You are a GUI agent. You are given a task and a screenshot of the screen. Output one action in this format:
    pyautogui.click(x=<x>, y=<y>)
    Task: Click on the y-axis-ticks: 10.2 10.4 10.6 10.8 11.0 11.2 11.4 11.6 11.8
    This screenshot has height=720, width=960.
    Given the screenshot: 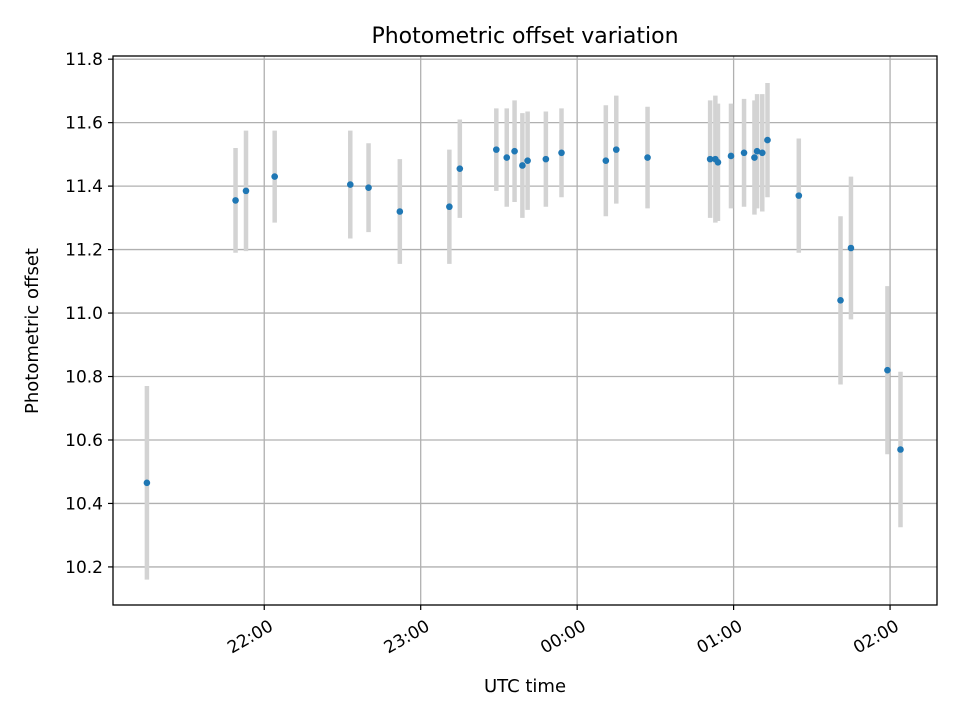 What is the action you would take?
    pyautogui.click(x=89, y=314)
    